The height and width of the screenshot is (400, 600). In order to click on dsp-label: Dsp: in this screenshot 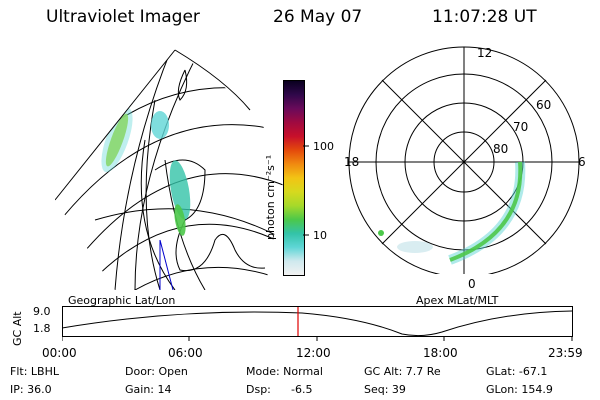, I will do `click(258, 389)`.